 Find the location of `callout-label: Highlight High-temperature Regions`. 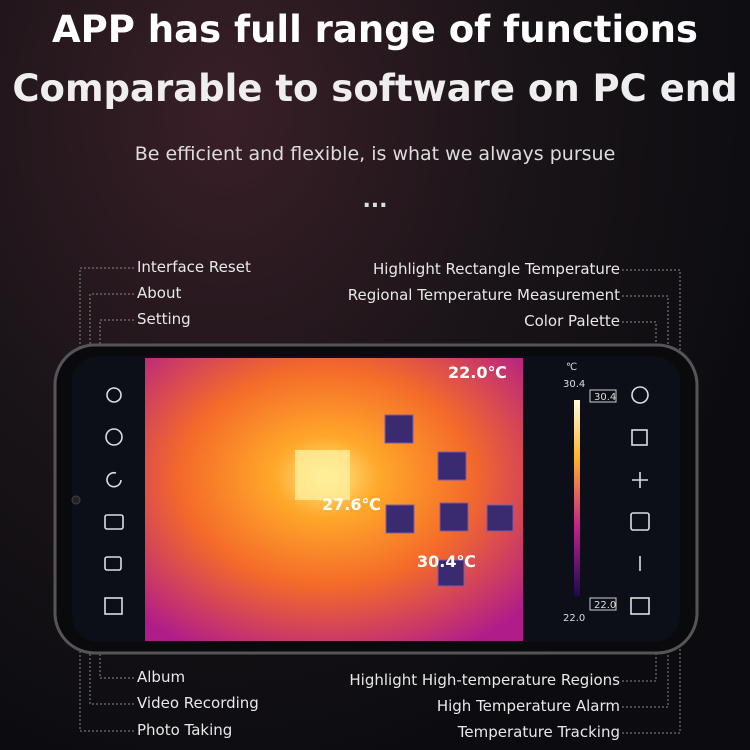

callout-label: Highlight High-temperature Regions is located at coordinates (484, 680).